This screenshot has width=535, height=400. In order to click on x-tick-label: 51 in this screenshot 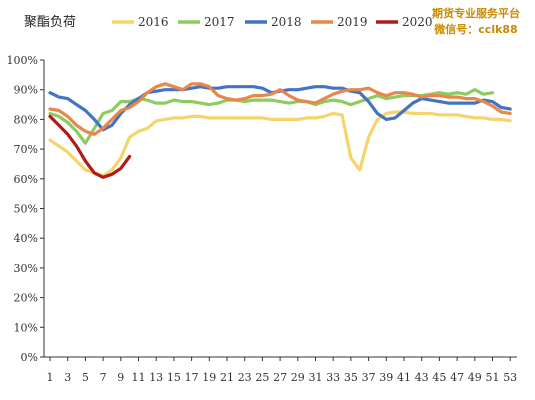, I will do `click(493, 377)`.